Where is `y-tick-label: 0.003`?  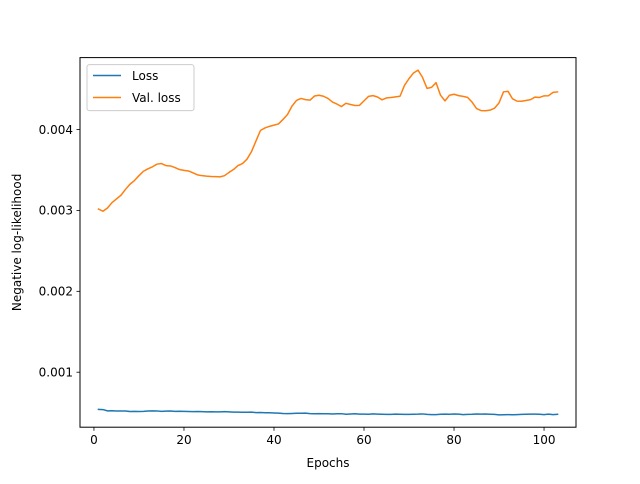
y-tick-label: 0.003 is located at coordinates (56, 211).